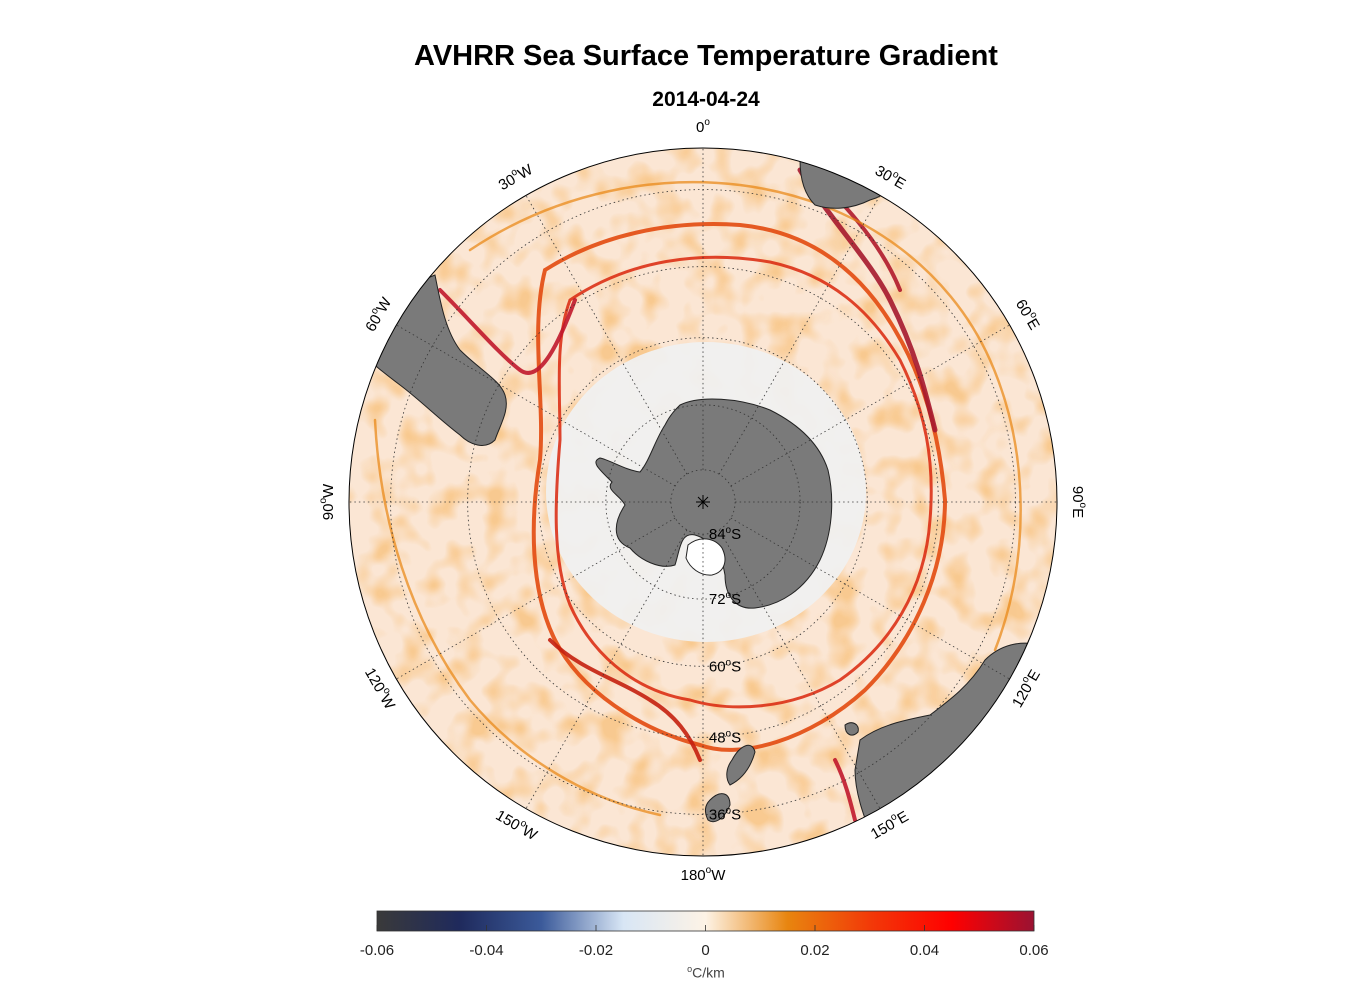 The width and height of the screenshot is (1356, 1000). What do you see at coordinates (703, 126) in the screenshot?
I see `longitude-label: 0o` at bounding box center [703, 126].